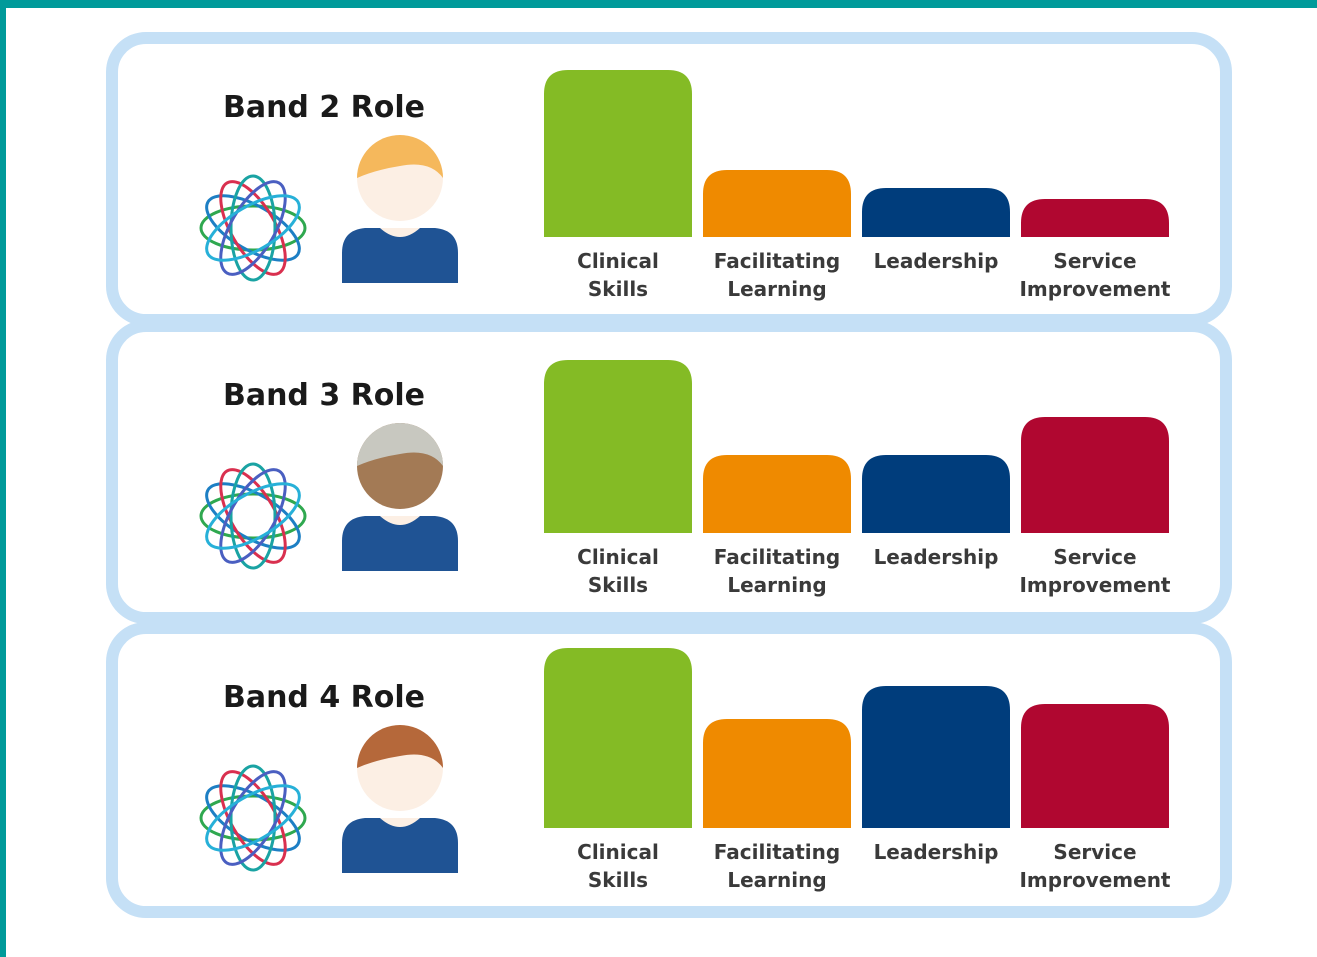 This screenshot has width=1317, height=957. Describe the element at coordinates (3, 478) in the screenshot. I see `left-border` at that location.